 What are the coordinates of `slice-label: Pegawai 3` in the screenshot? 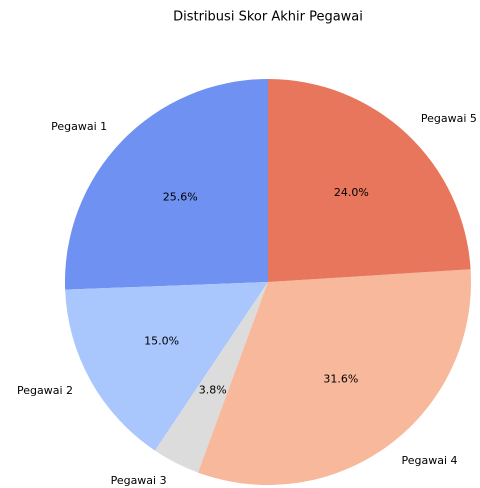 It's located at (139, 480).